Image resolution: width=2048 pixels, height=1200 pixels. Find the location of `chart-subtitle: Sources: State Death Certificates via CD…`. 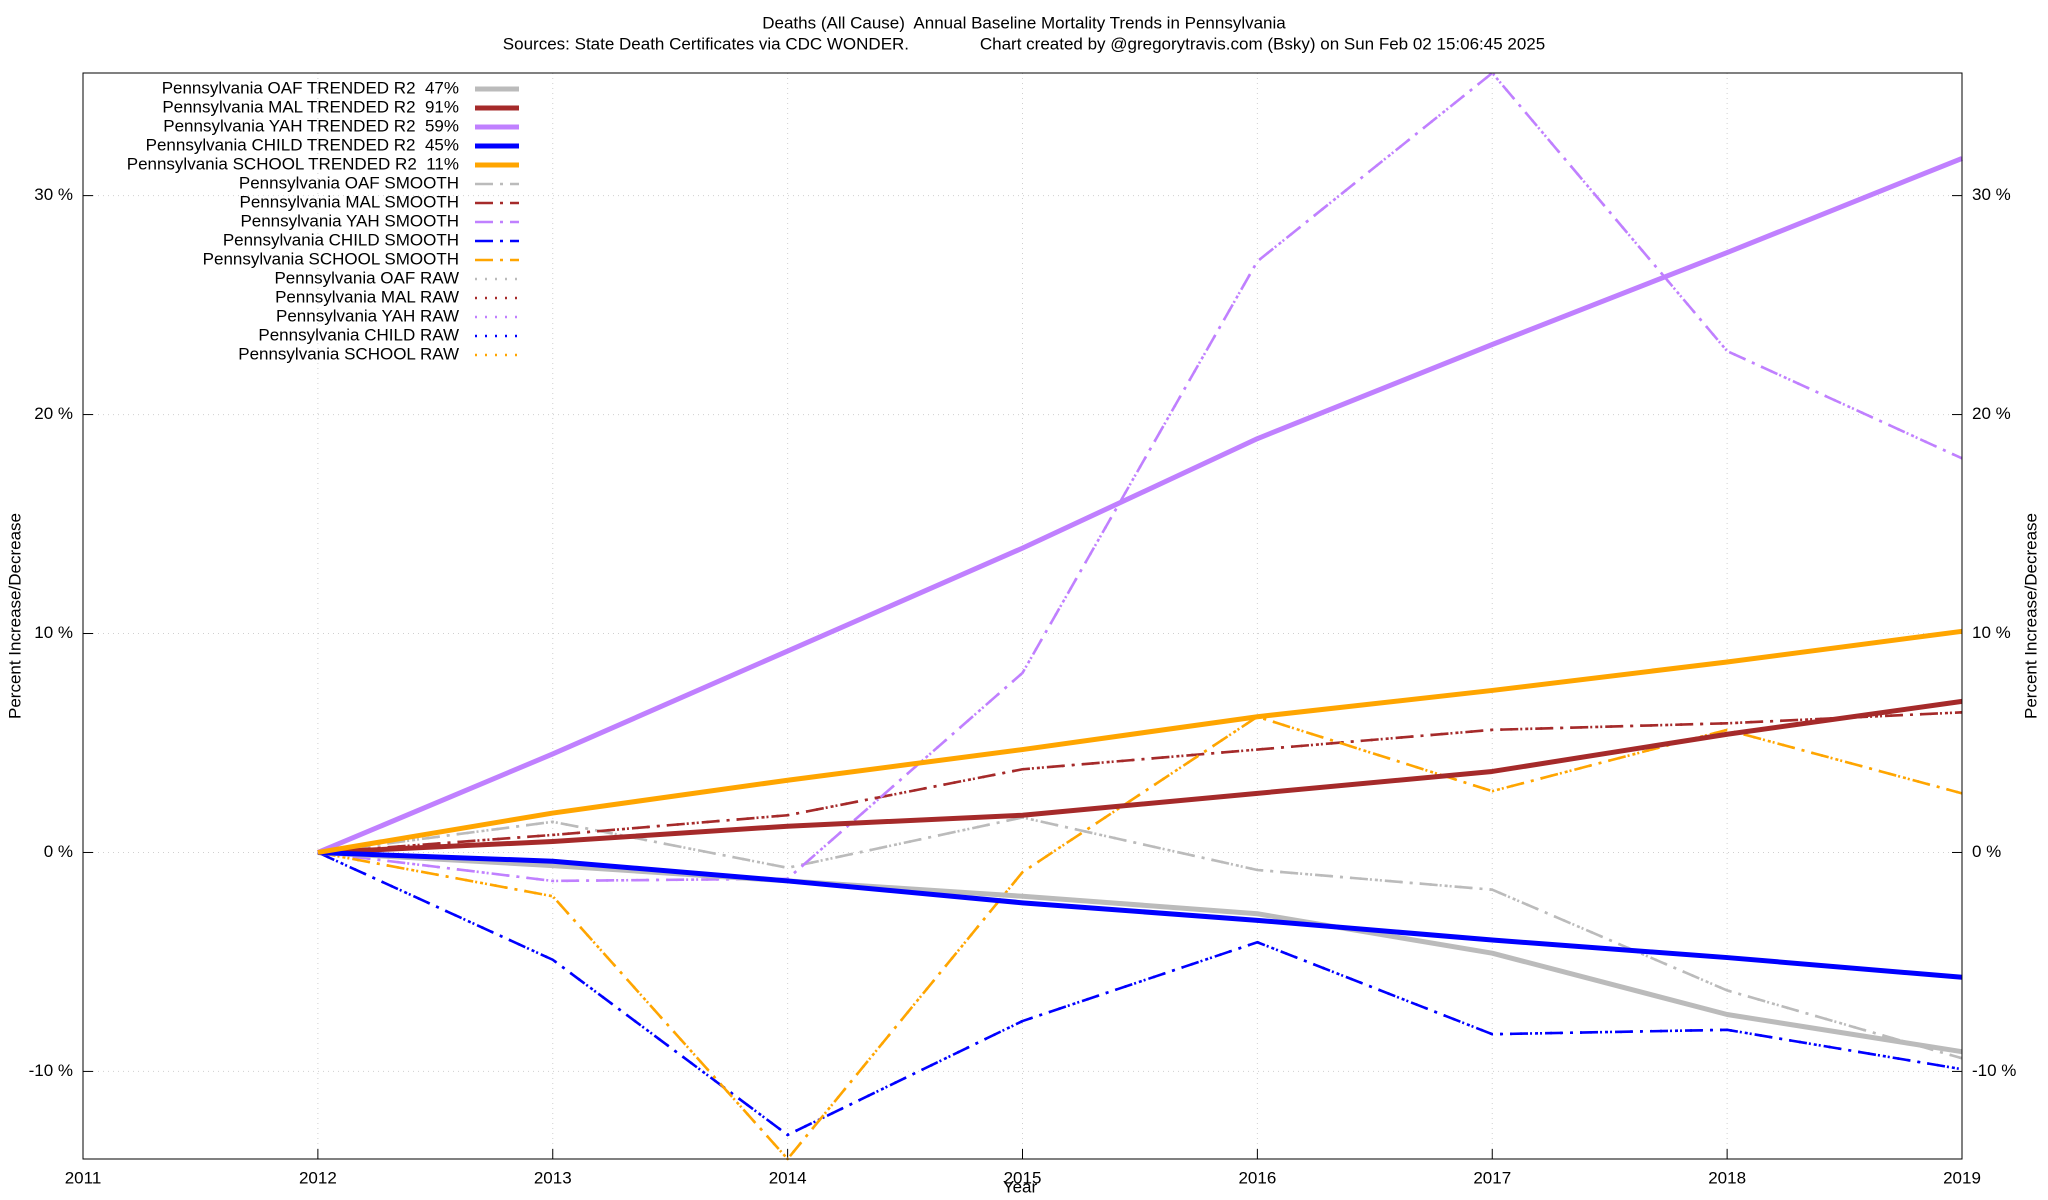

chart-subtitle: Sources: State Death Certificates via CD… is located at coordinates (1024, 43).